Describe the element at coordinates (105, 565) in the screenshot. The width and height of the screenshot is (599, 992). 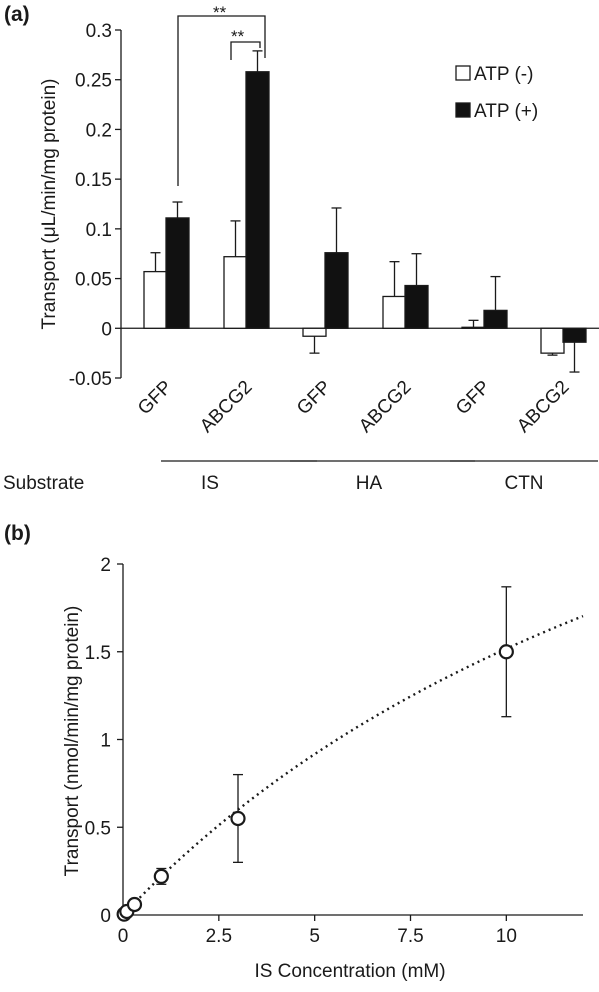
I see `y-tick-label: 2` at that location.